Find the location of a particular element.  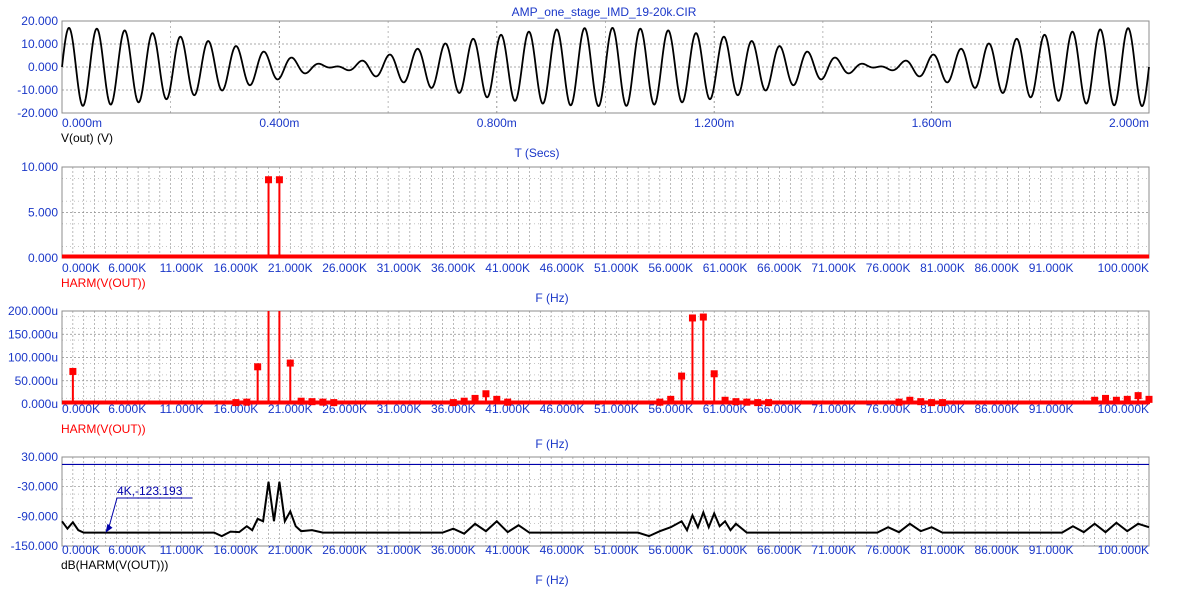

harm-trace-label-2: HARM(V(OUT)) is located at coordinates (103, 429).